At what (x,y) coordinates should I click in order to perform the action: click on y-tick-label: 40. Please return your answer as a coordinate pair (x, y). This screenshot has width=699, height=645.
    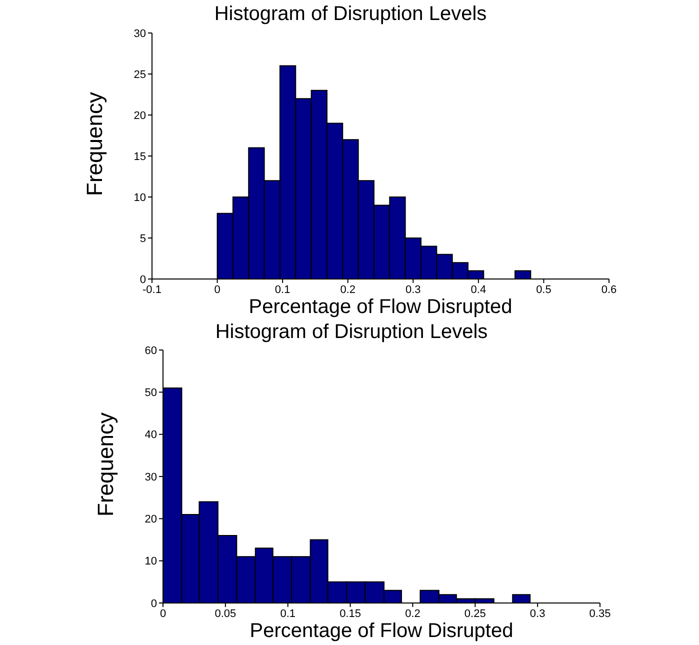
    Looking at the image, I should click on (150, 435).